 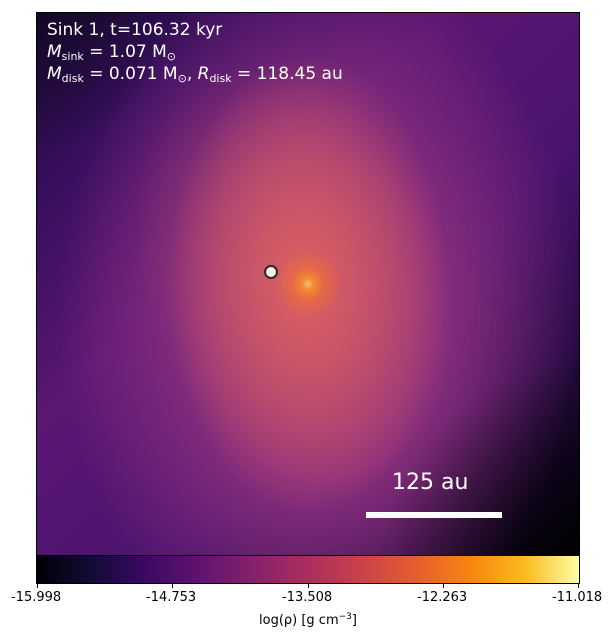 I want to click on colorbar-tick-label: -15.998, so click(x=36, y=597).